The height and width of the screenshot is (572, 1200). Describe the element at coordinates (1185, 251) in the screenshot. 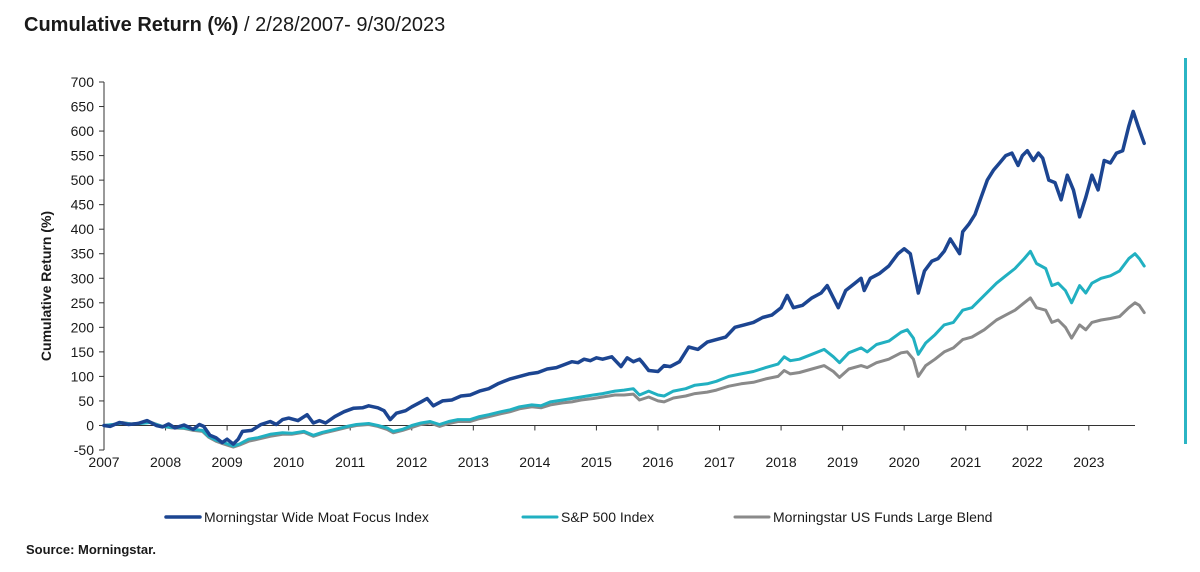

I see `accent-bar` at that location.